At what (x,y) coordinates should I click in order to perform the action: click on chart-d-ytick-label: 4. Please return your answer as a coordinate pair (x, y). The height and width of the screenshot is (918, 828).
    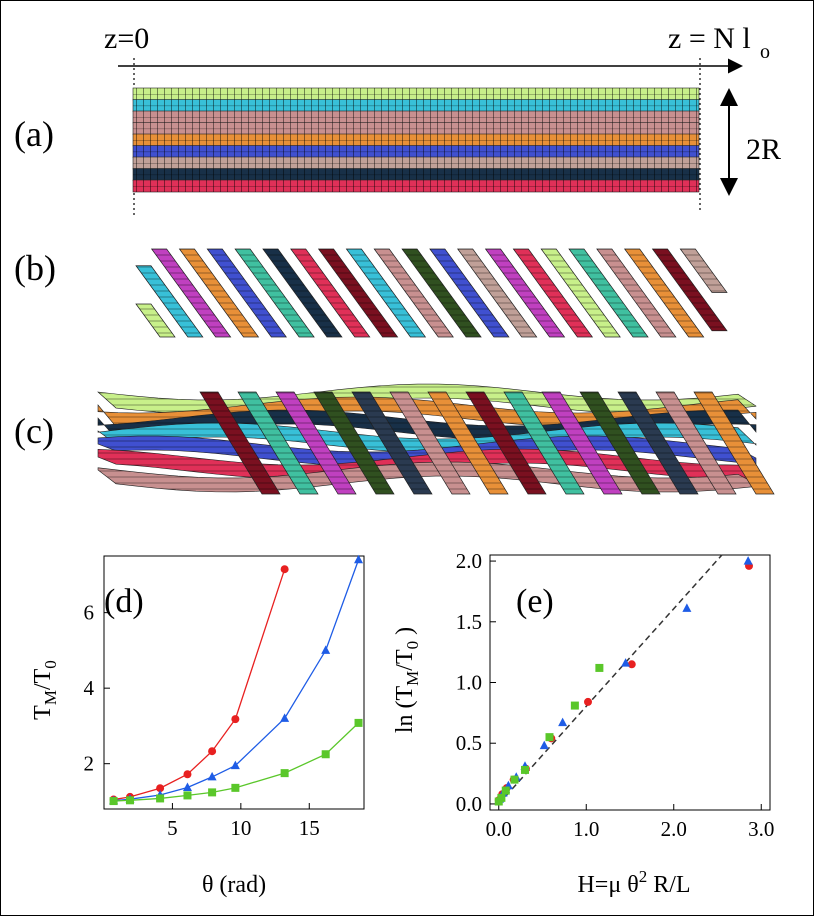
    Looking at the image, I should click on (89, 688).